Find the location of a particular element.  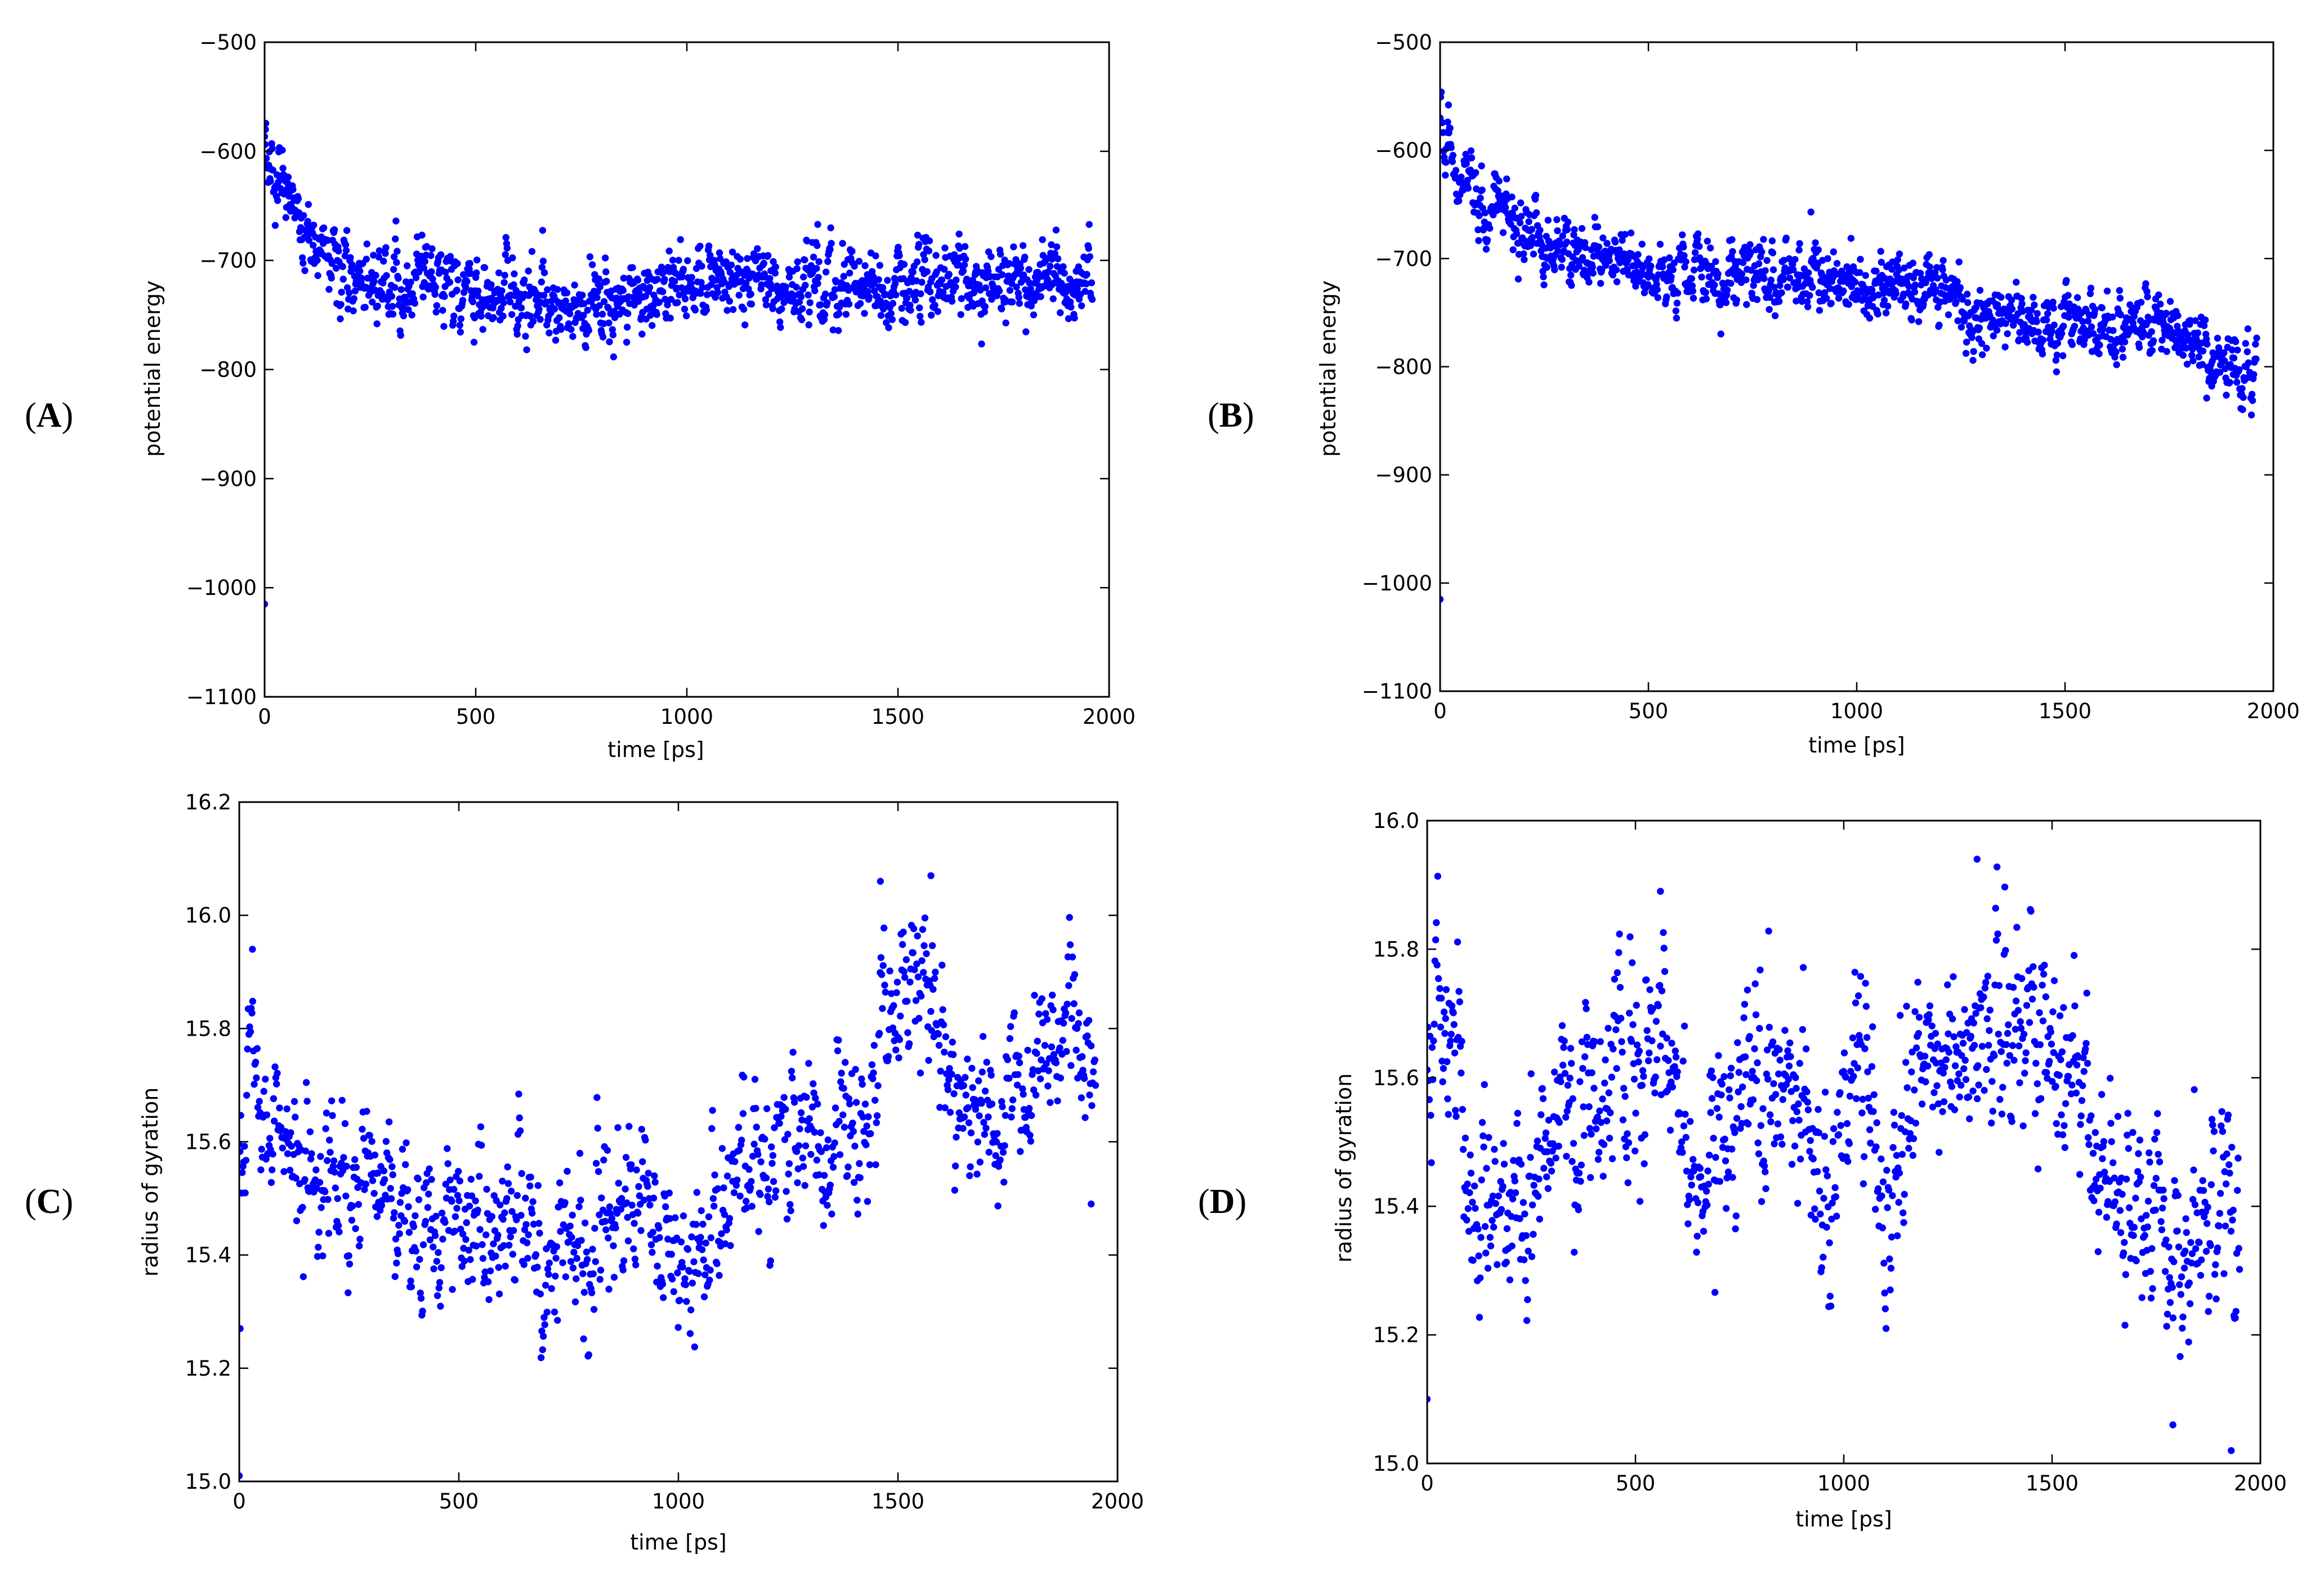

panel-c-xtick-label: 1000 is located at coordinates (678, 1501).